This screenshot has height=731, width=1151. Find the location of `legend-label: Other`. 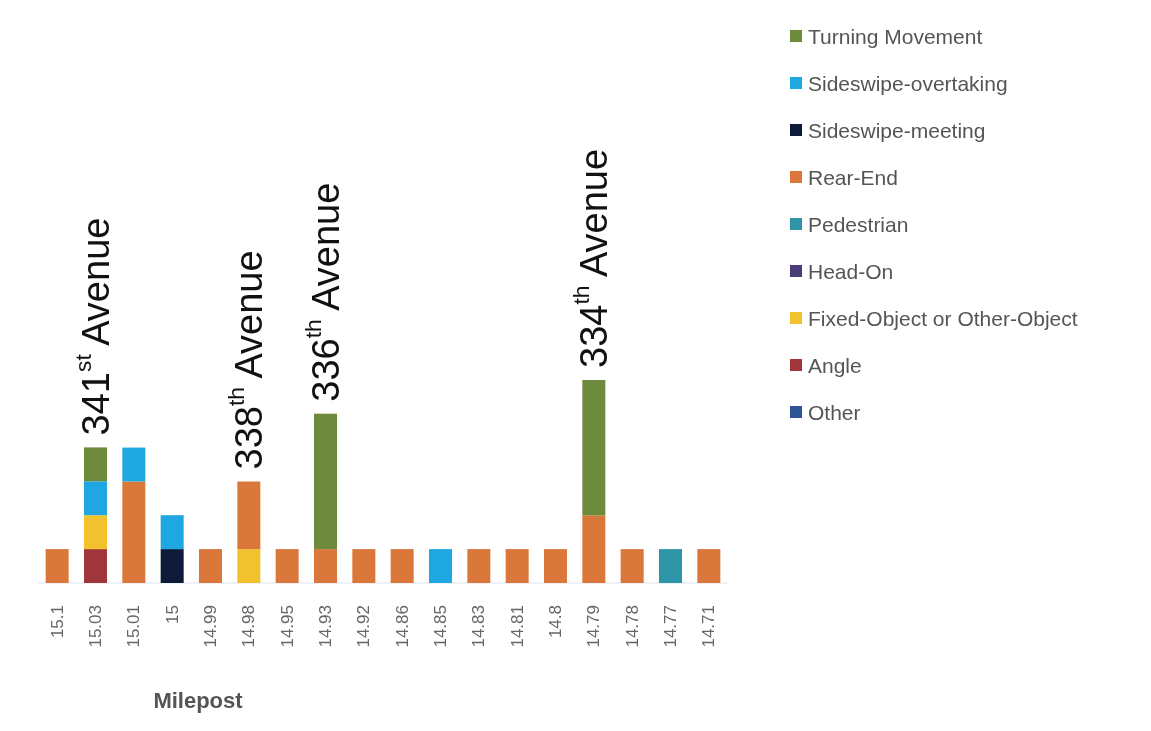

legend-label: Other is located at coordinates (834, 412).